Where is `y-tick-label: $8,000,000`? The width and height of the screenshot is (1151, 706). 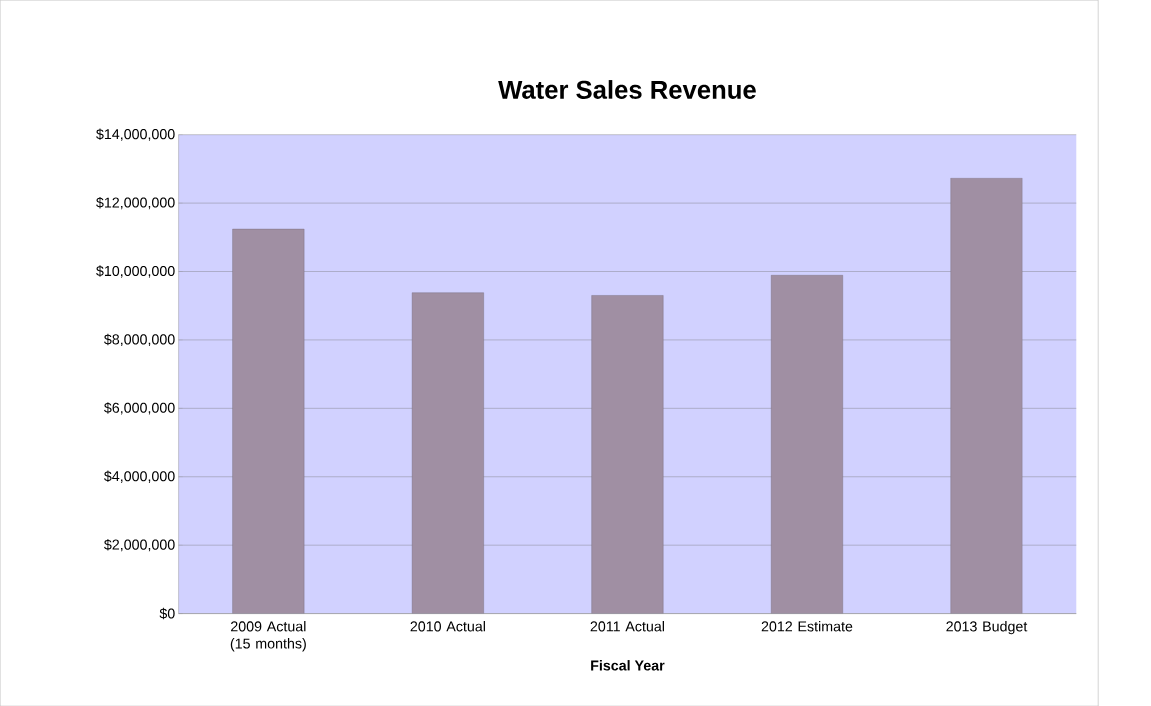
y-tick-label: $8,000,000 is located at coordinates (139, 339).